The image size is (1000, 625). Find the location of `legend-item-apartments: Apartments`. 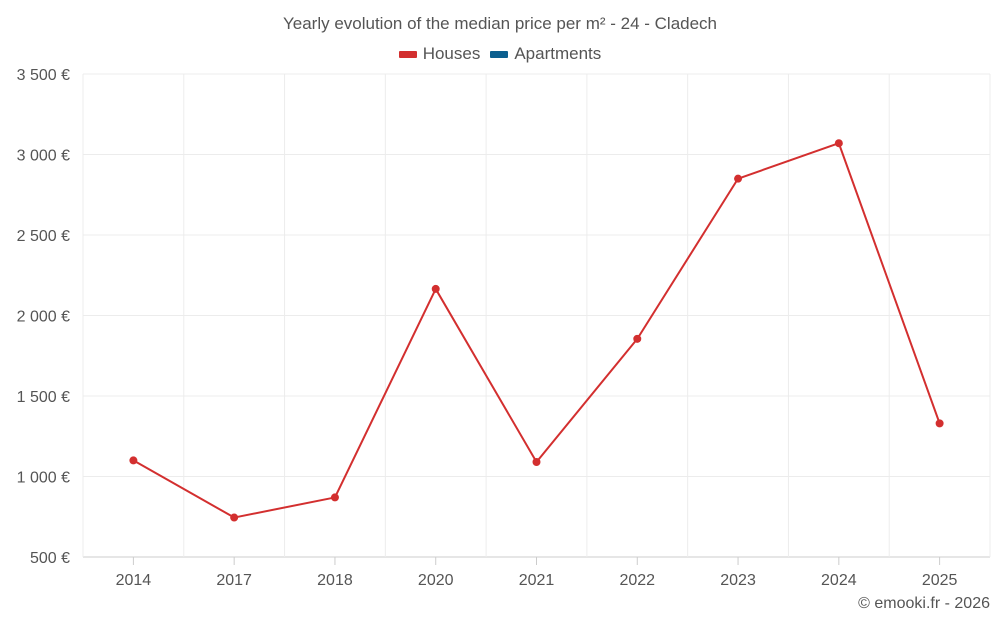

legend-item-apartments: Apartments is located at coordinates (545, 54).